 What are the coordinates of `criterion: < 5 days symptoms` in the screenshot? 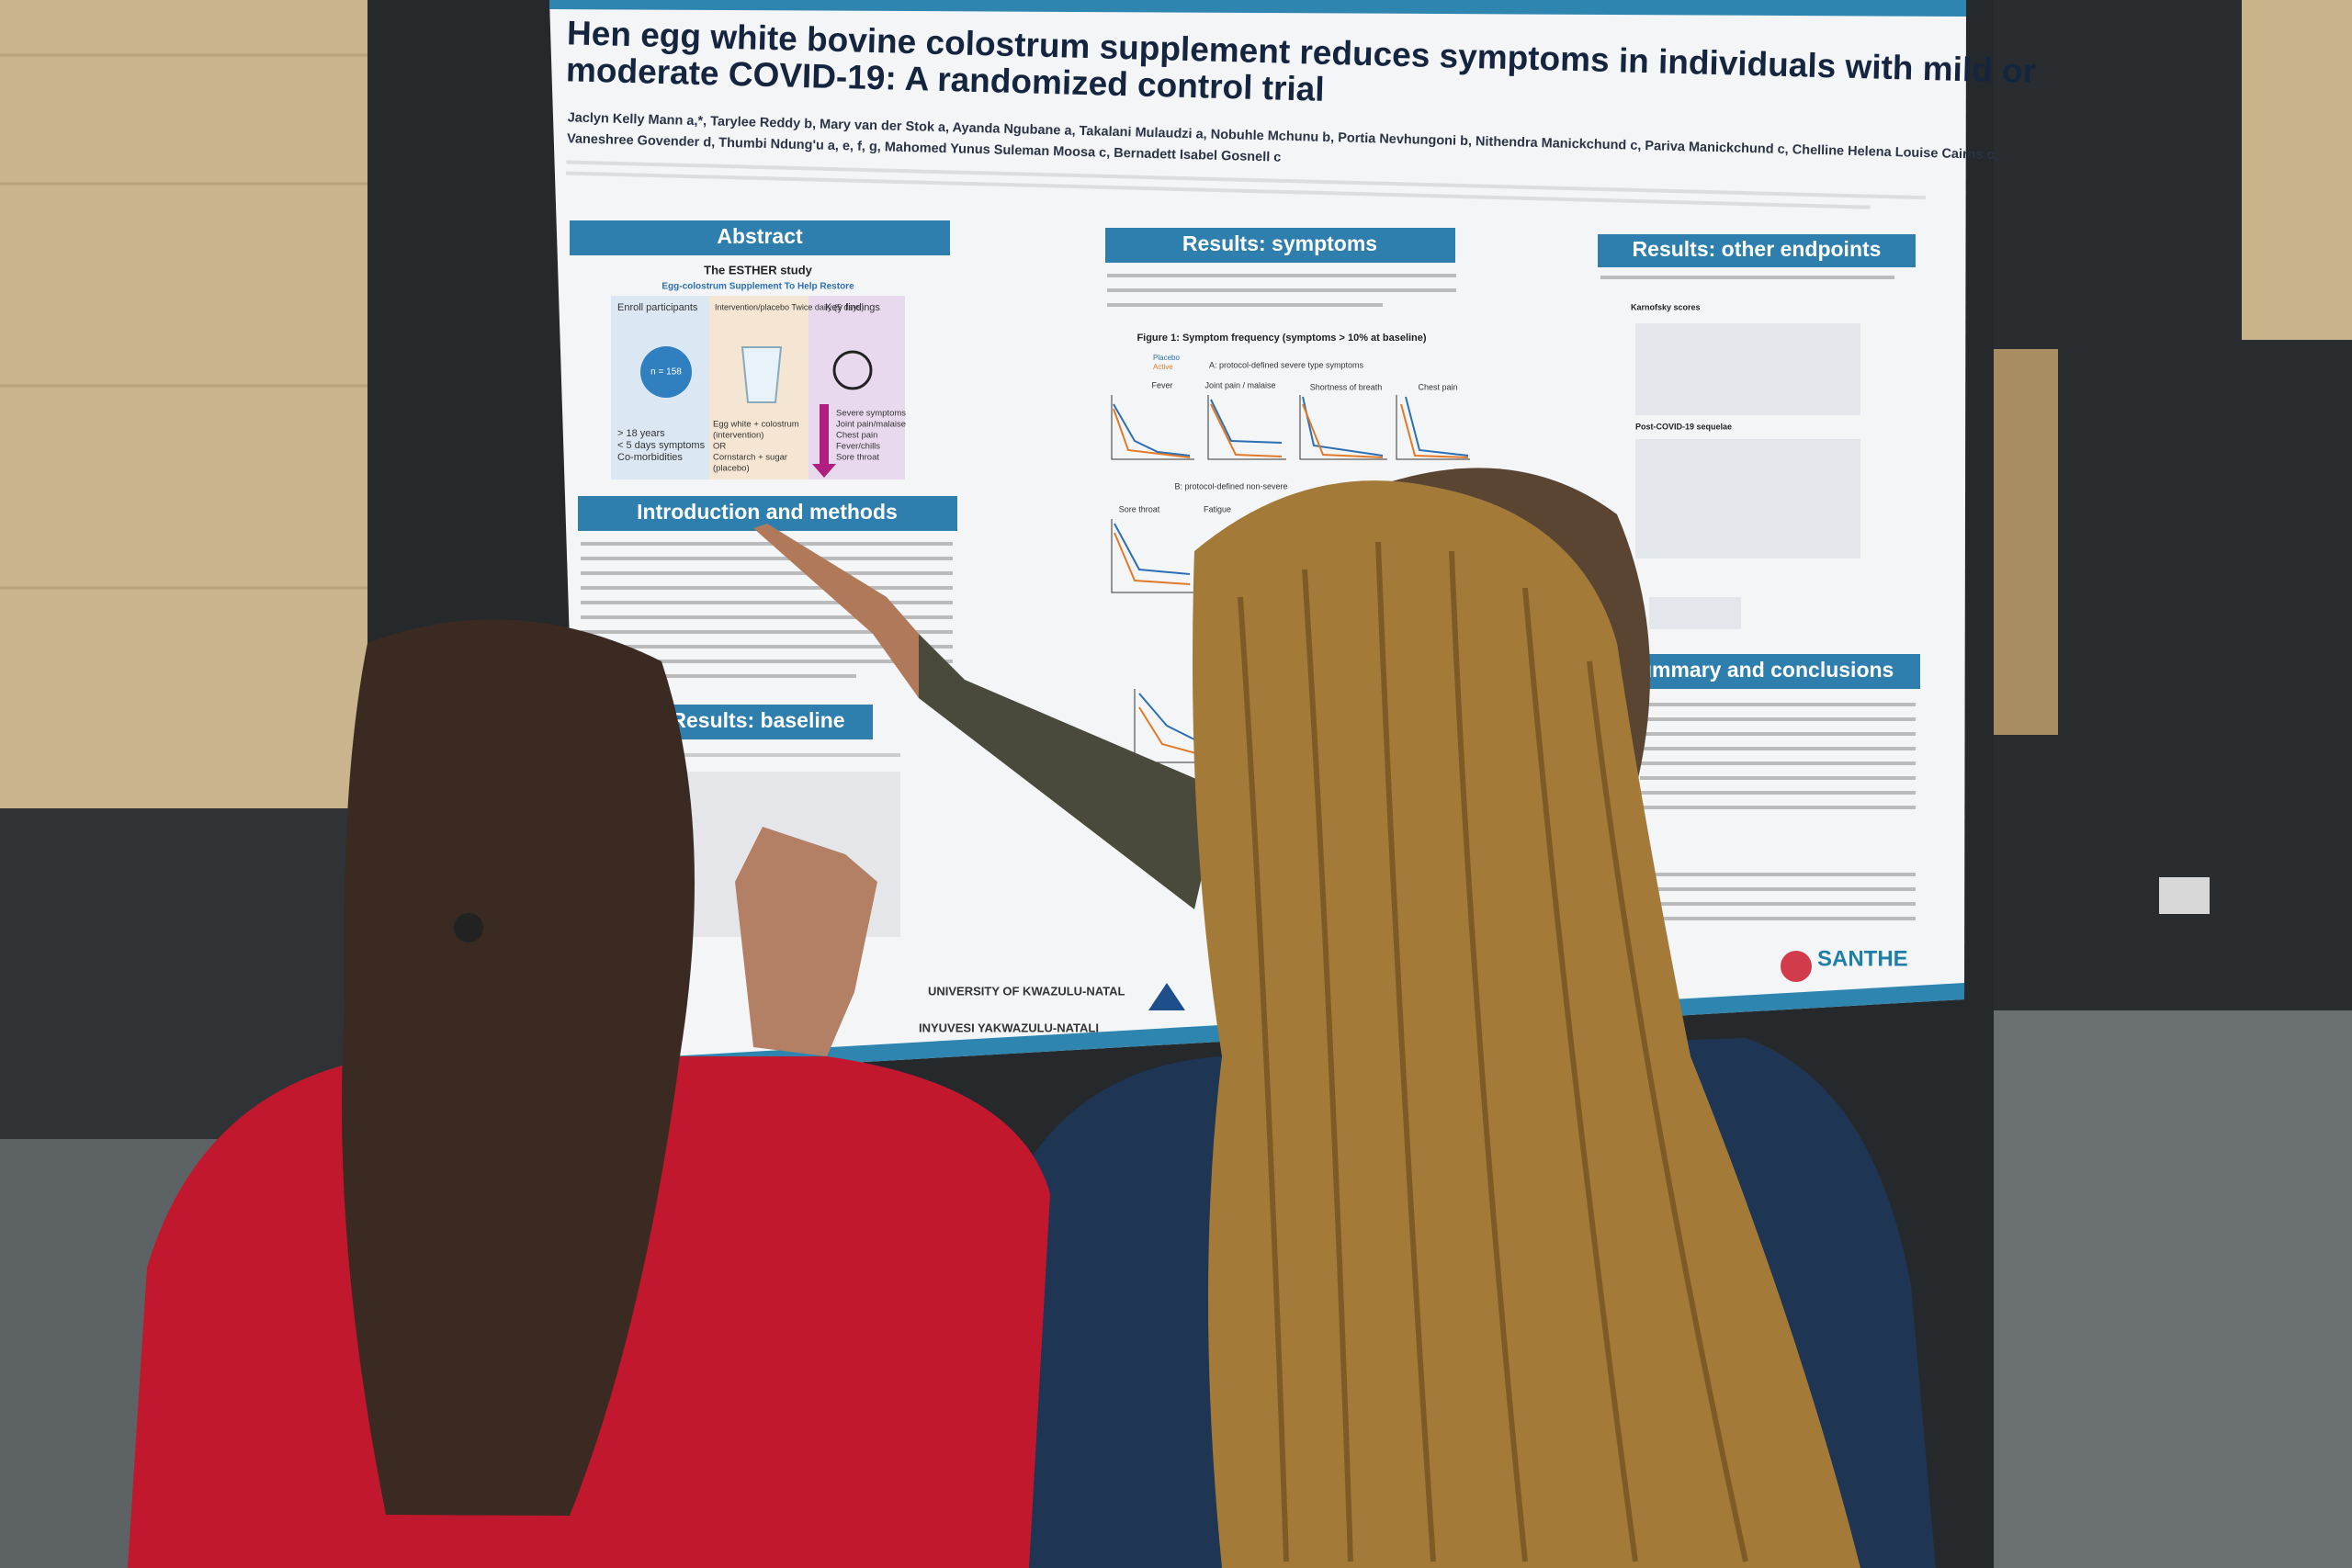 It's located at (662, 446).